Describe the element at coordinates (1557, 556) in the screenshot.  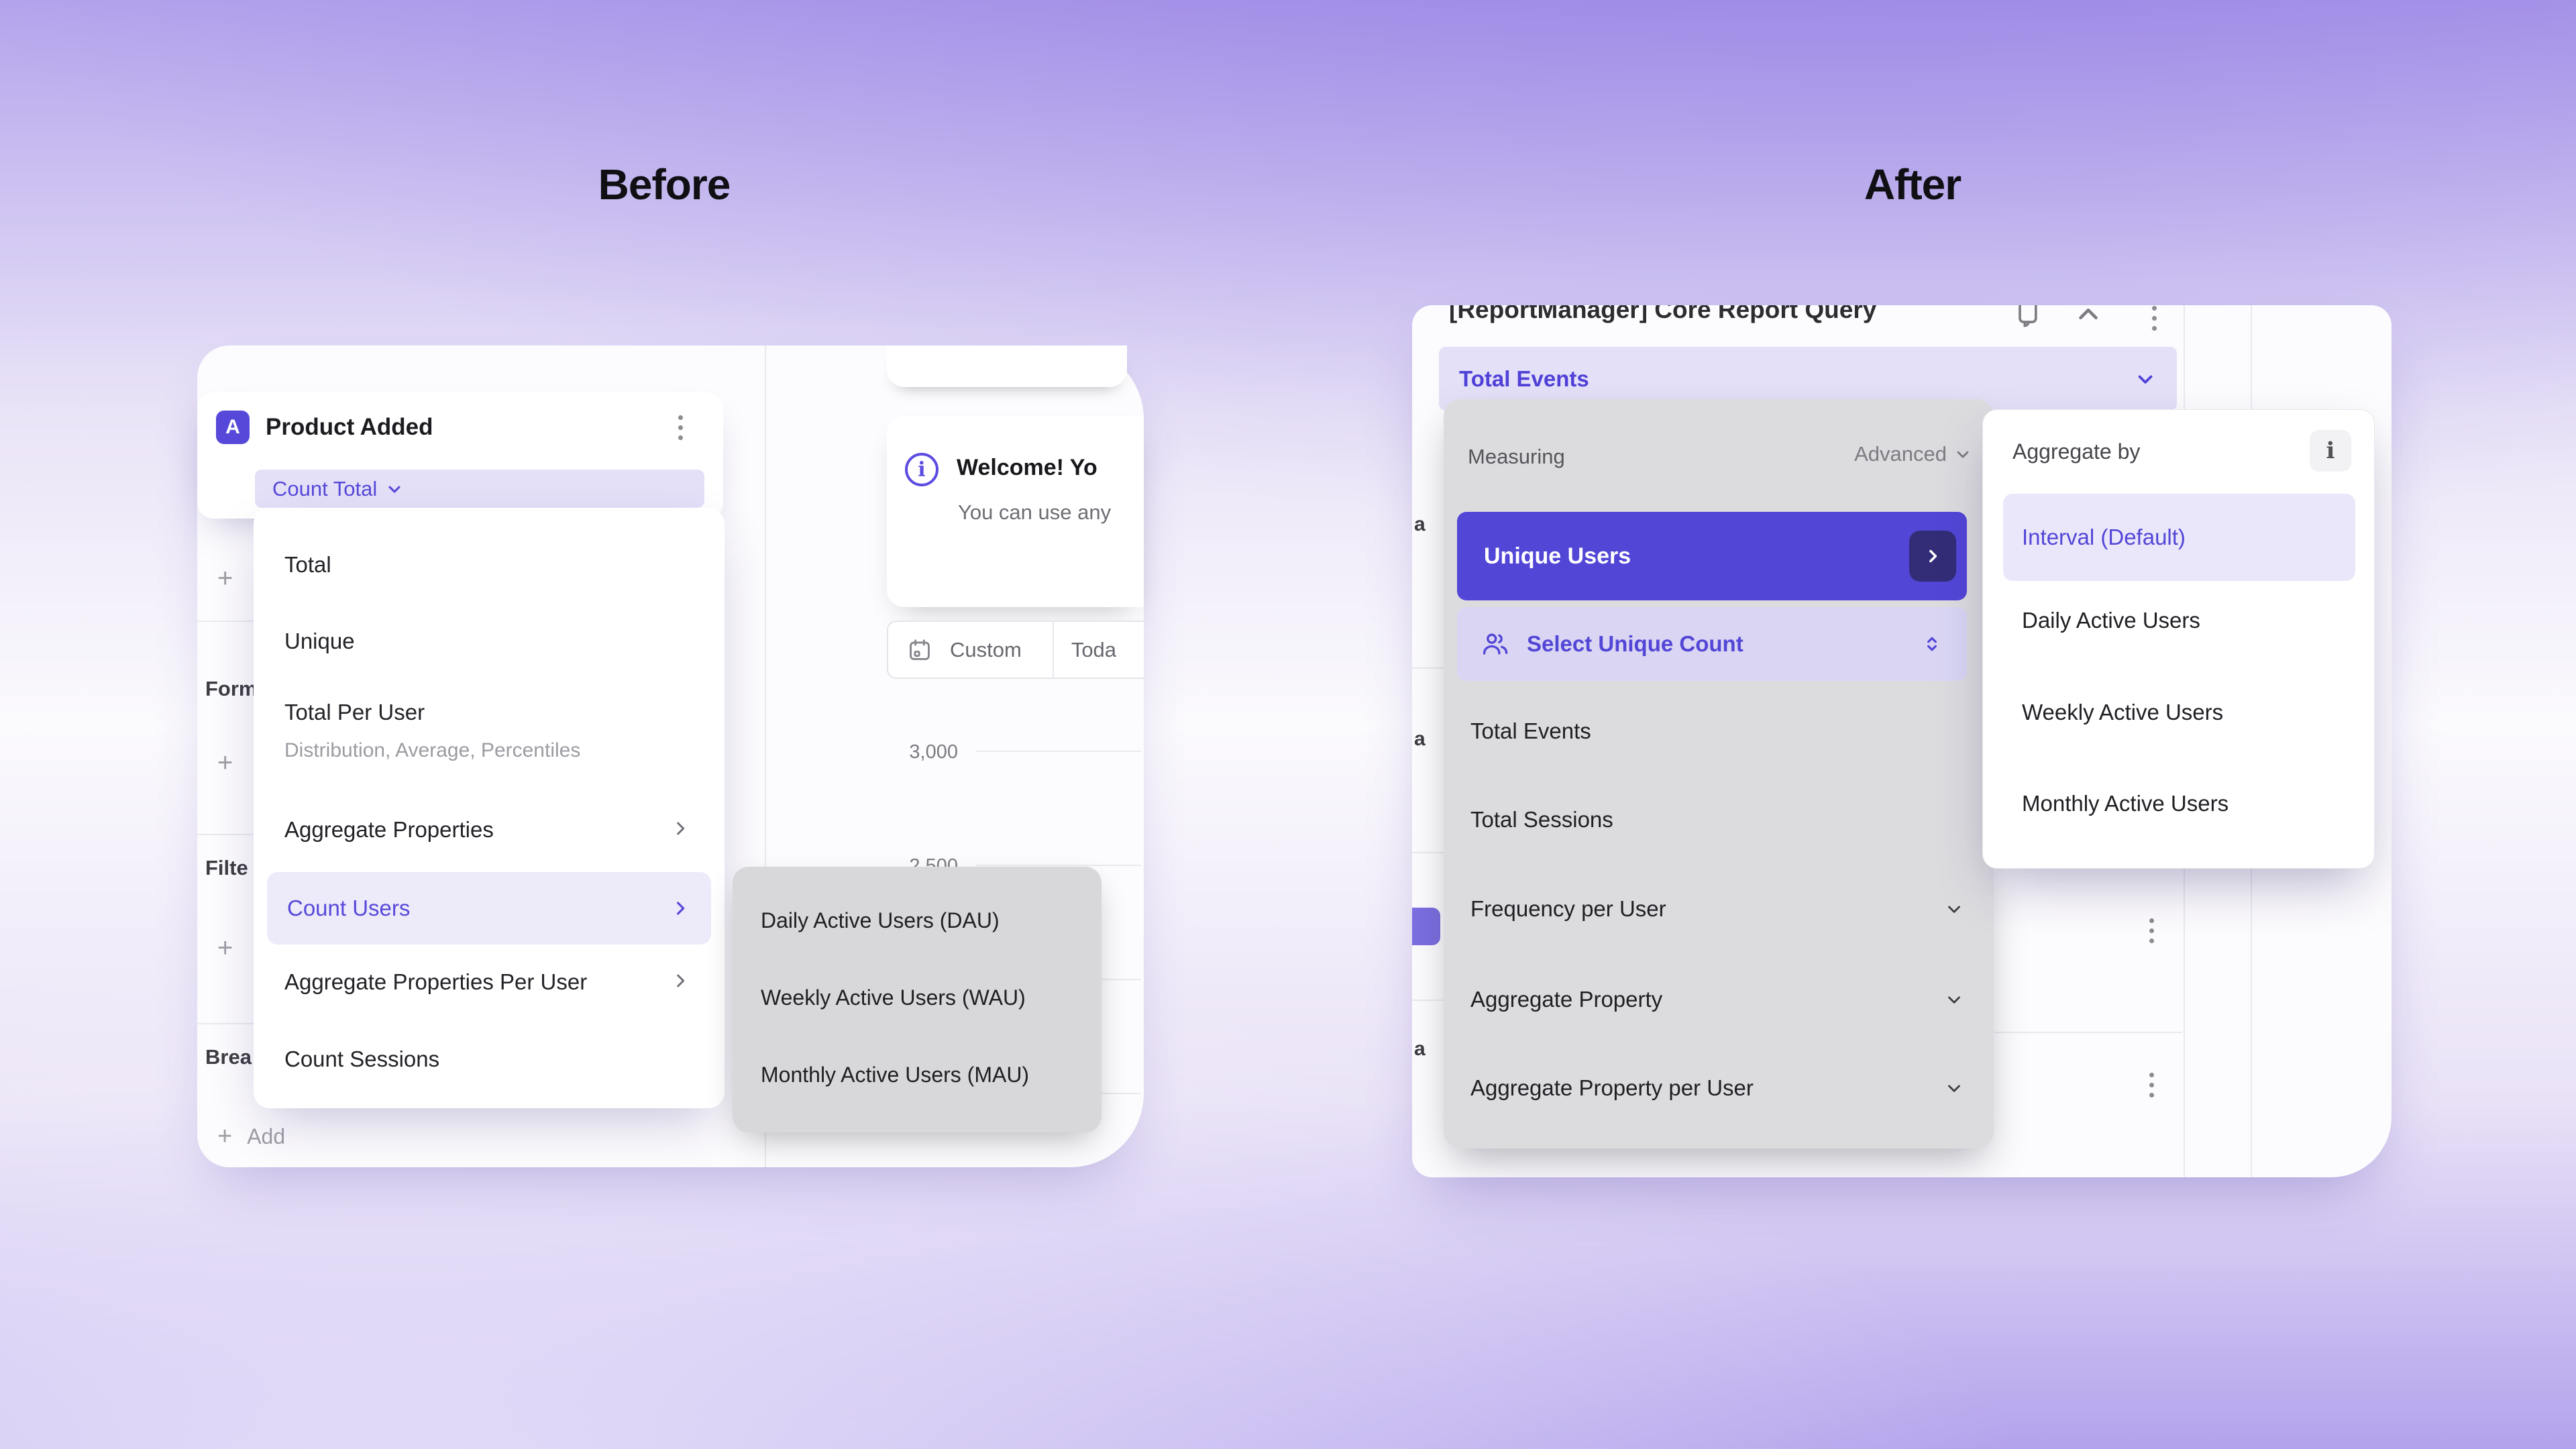
I see `selected-item-label: Unique Users` at that location.